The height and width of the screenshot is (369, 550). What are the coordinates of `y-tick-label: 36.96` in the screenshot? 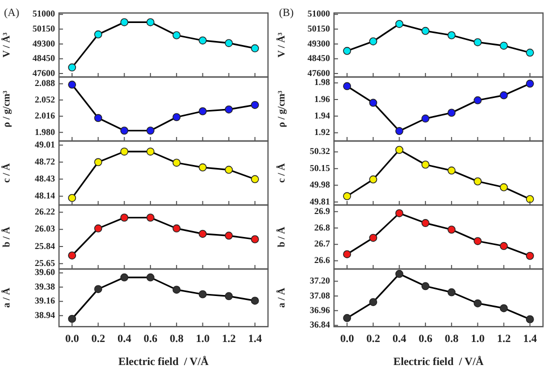 It's located at (320, 309).